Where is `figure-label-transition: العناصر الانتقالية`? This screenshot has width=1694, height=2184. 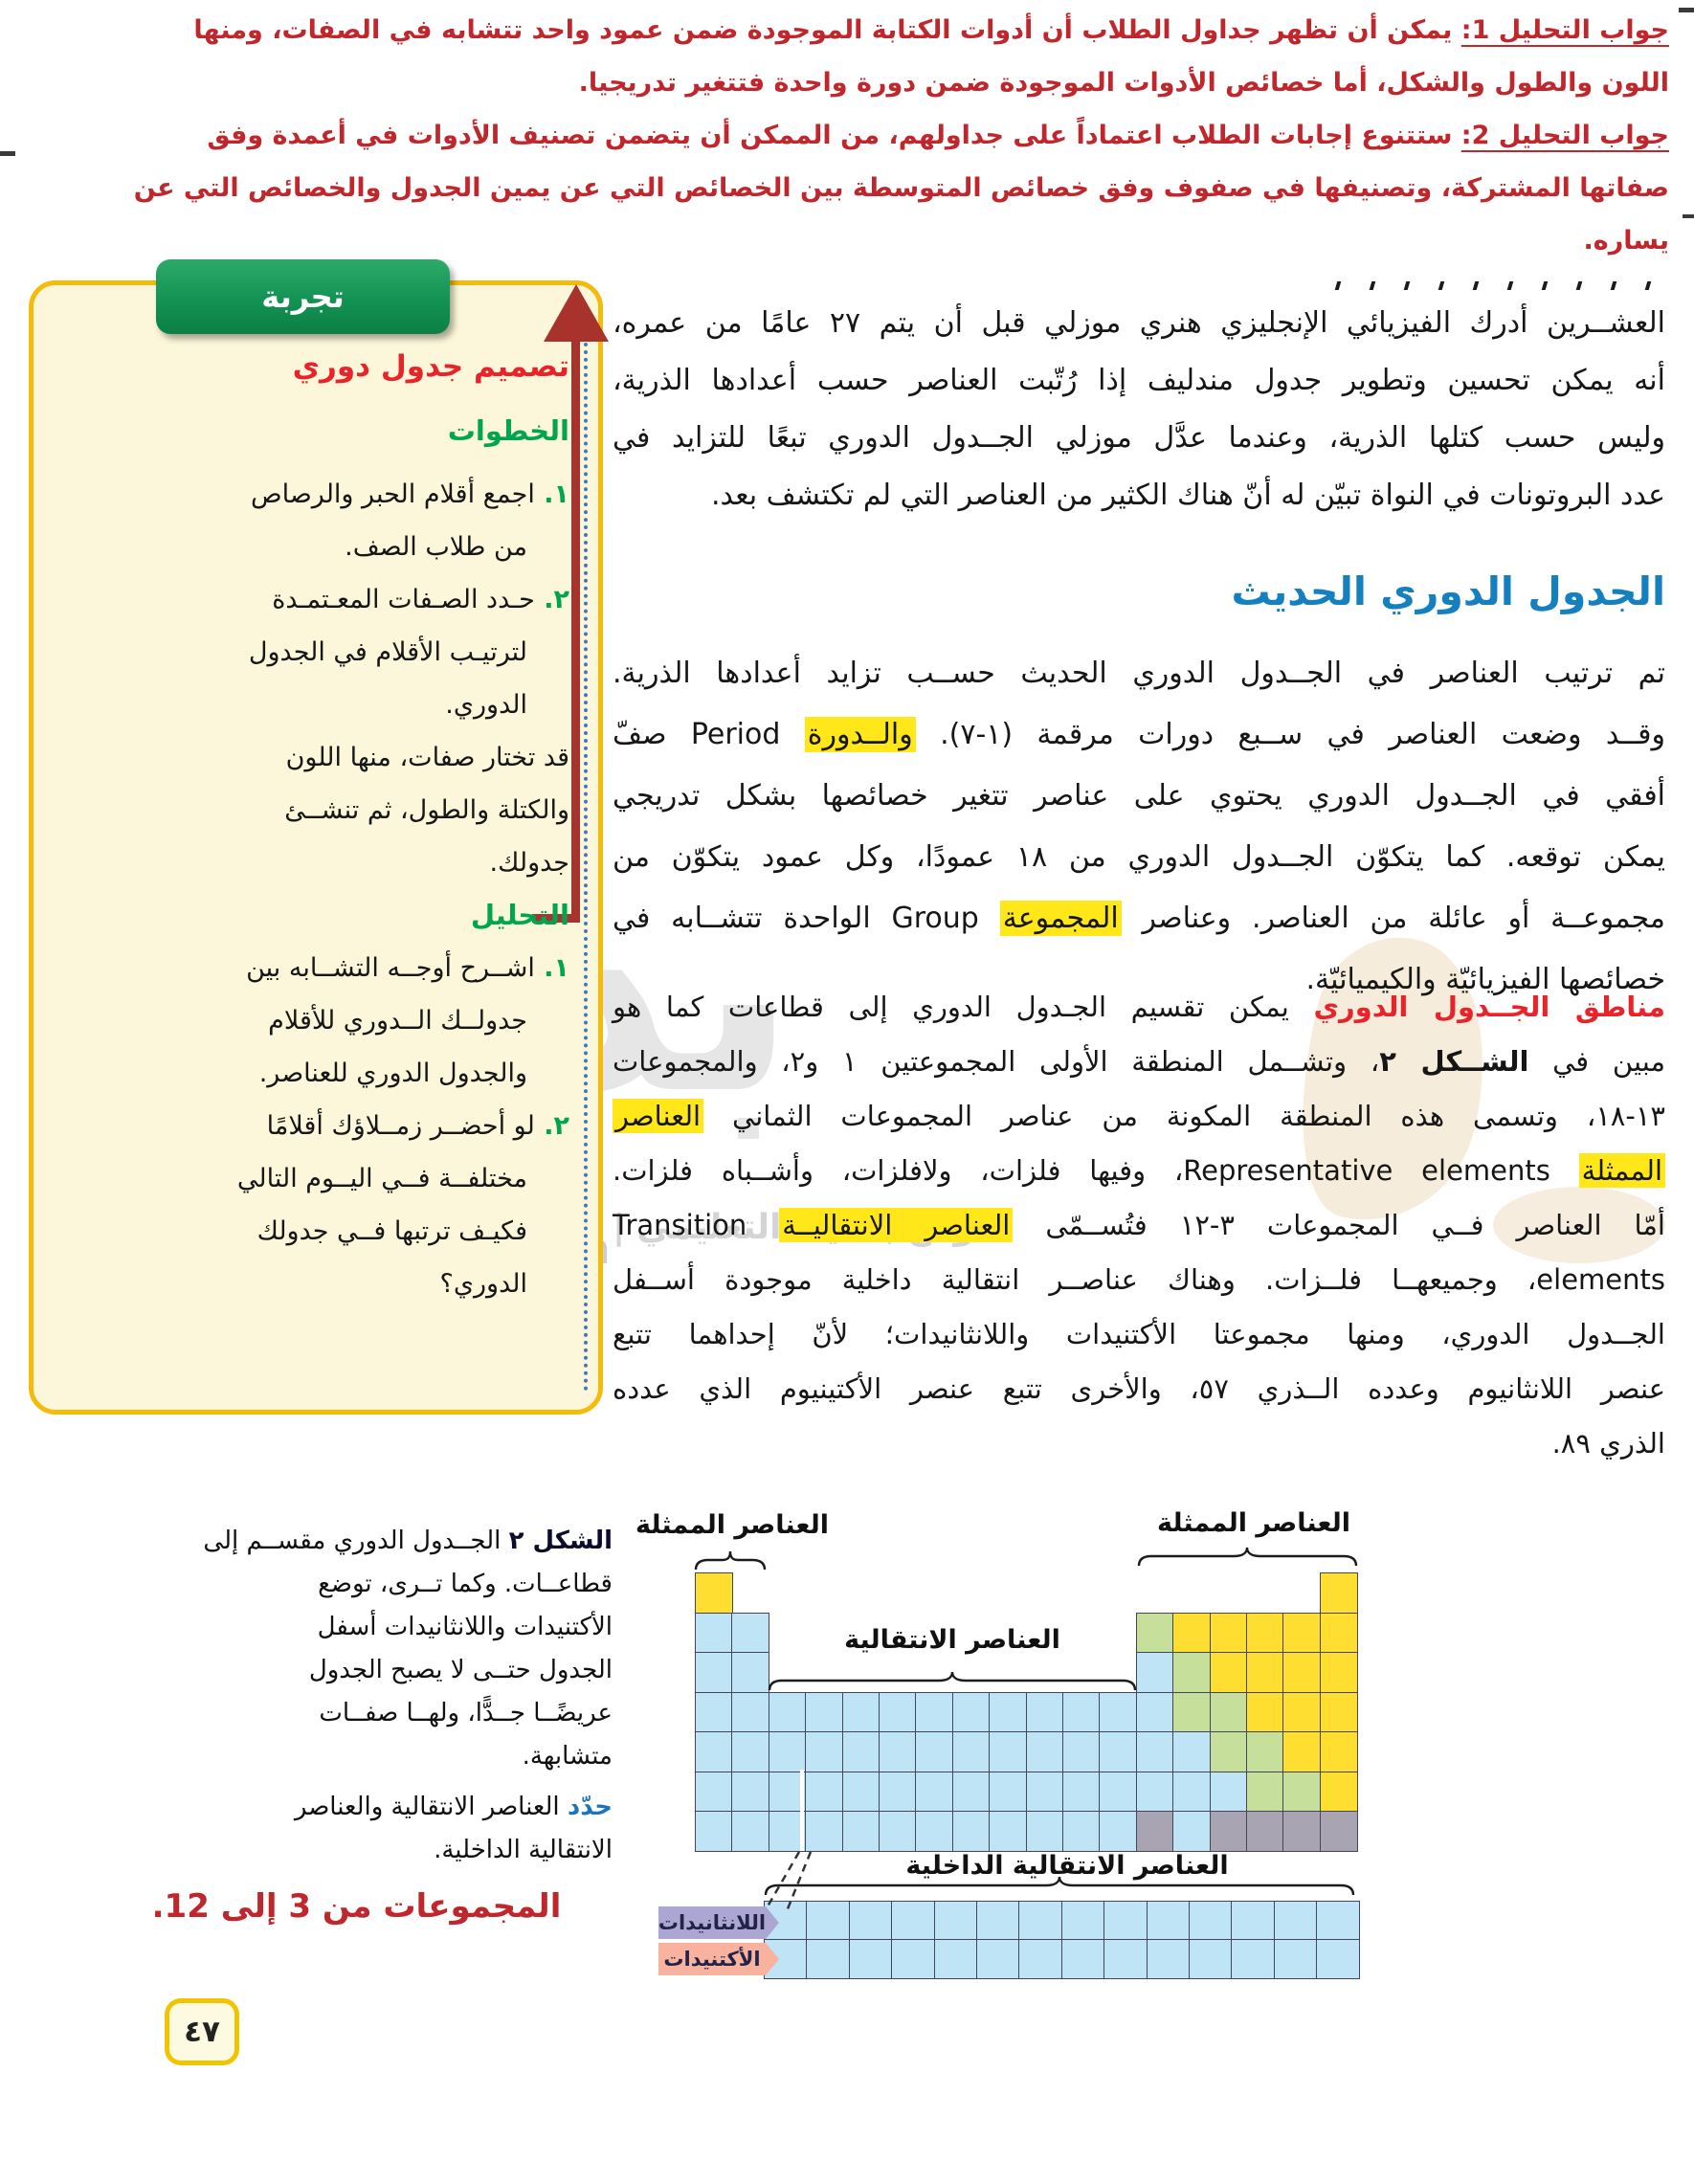
figure-label-transition: العناصر الانتقالية is located at coordinates (952, 1640).